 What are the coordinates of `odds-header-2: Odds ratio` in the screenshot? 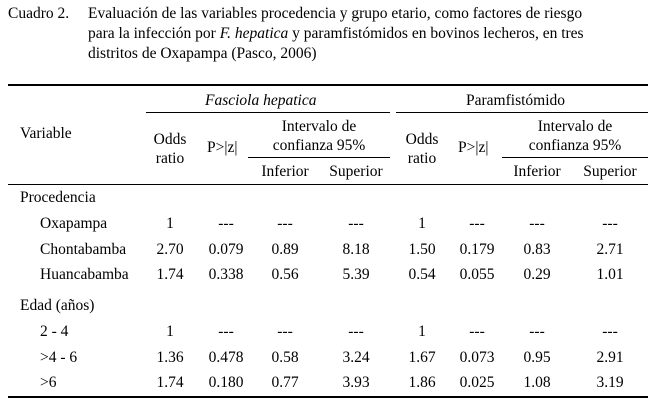 It's located at (422, 149).